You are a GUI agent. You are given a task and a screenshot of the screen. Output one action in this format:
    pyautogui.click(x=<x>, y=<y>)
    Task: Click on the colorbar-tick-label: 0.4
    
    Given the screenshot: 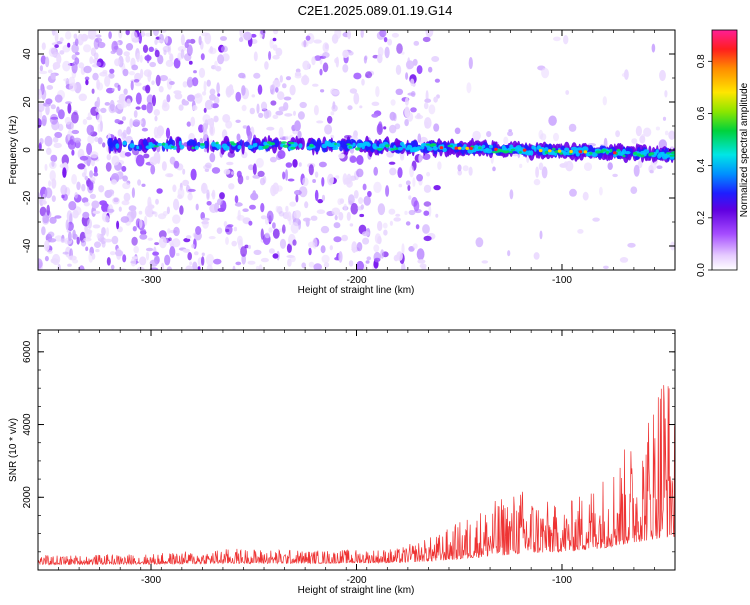 What is the action you would take?
    pyautogui.click(x=701, y=165)
    